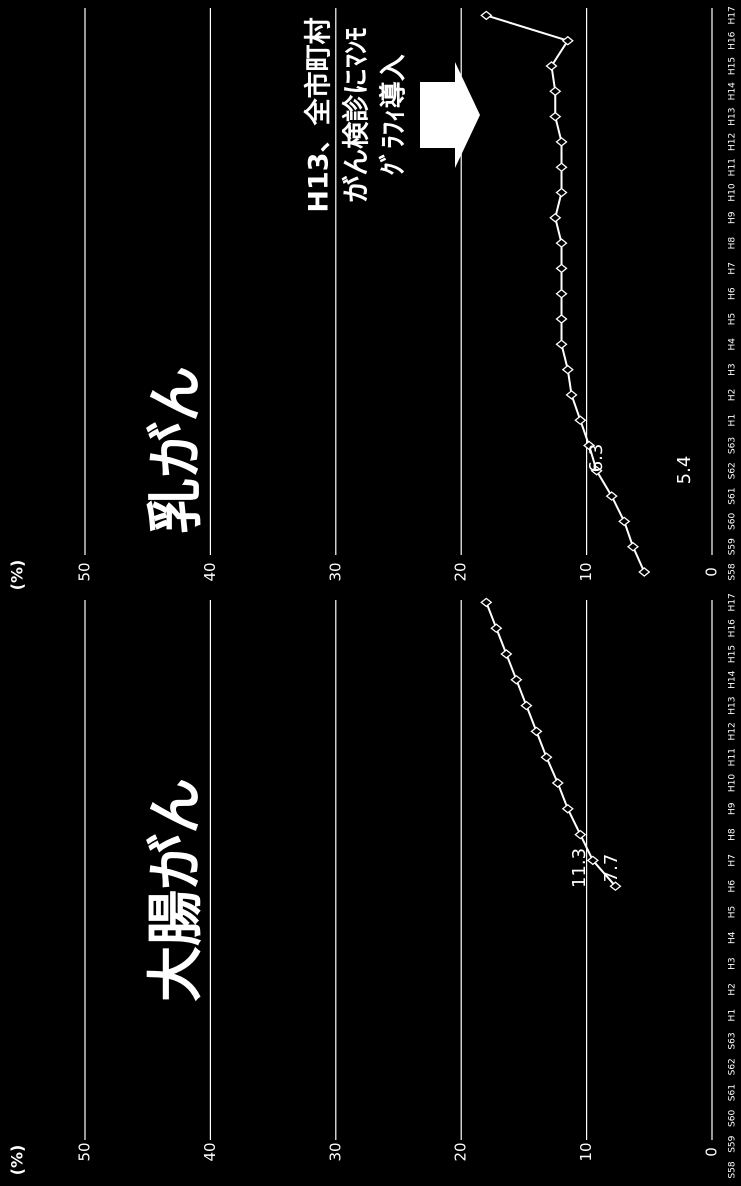 This screenshot has height=1186, width=741. What do you see at coordinates (579, 868) in the screenshot?
I see `annotation: 11.3` at bounding box center [579, 868].